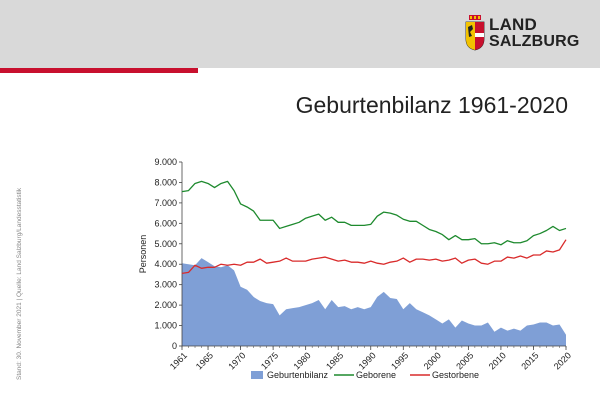 Image resolution: width=600 pixels, height=400 pixels. Describe the element at coordinates (374, 213) in the screenshot. I see `series-line-geborene` at that location.